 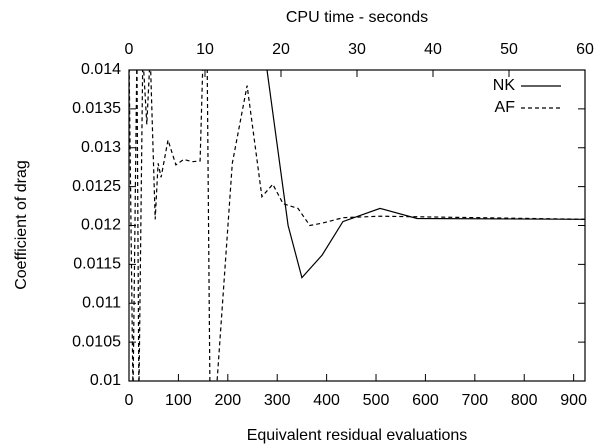 What do you see at coordinates (21, 225) in the screenshot?
I see `y-axis-label: Coefficient of drag` at bounding box center [21, 225].